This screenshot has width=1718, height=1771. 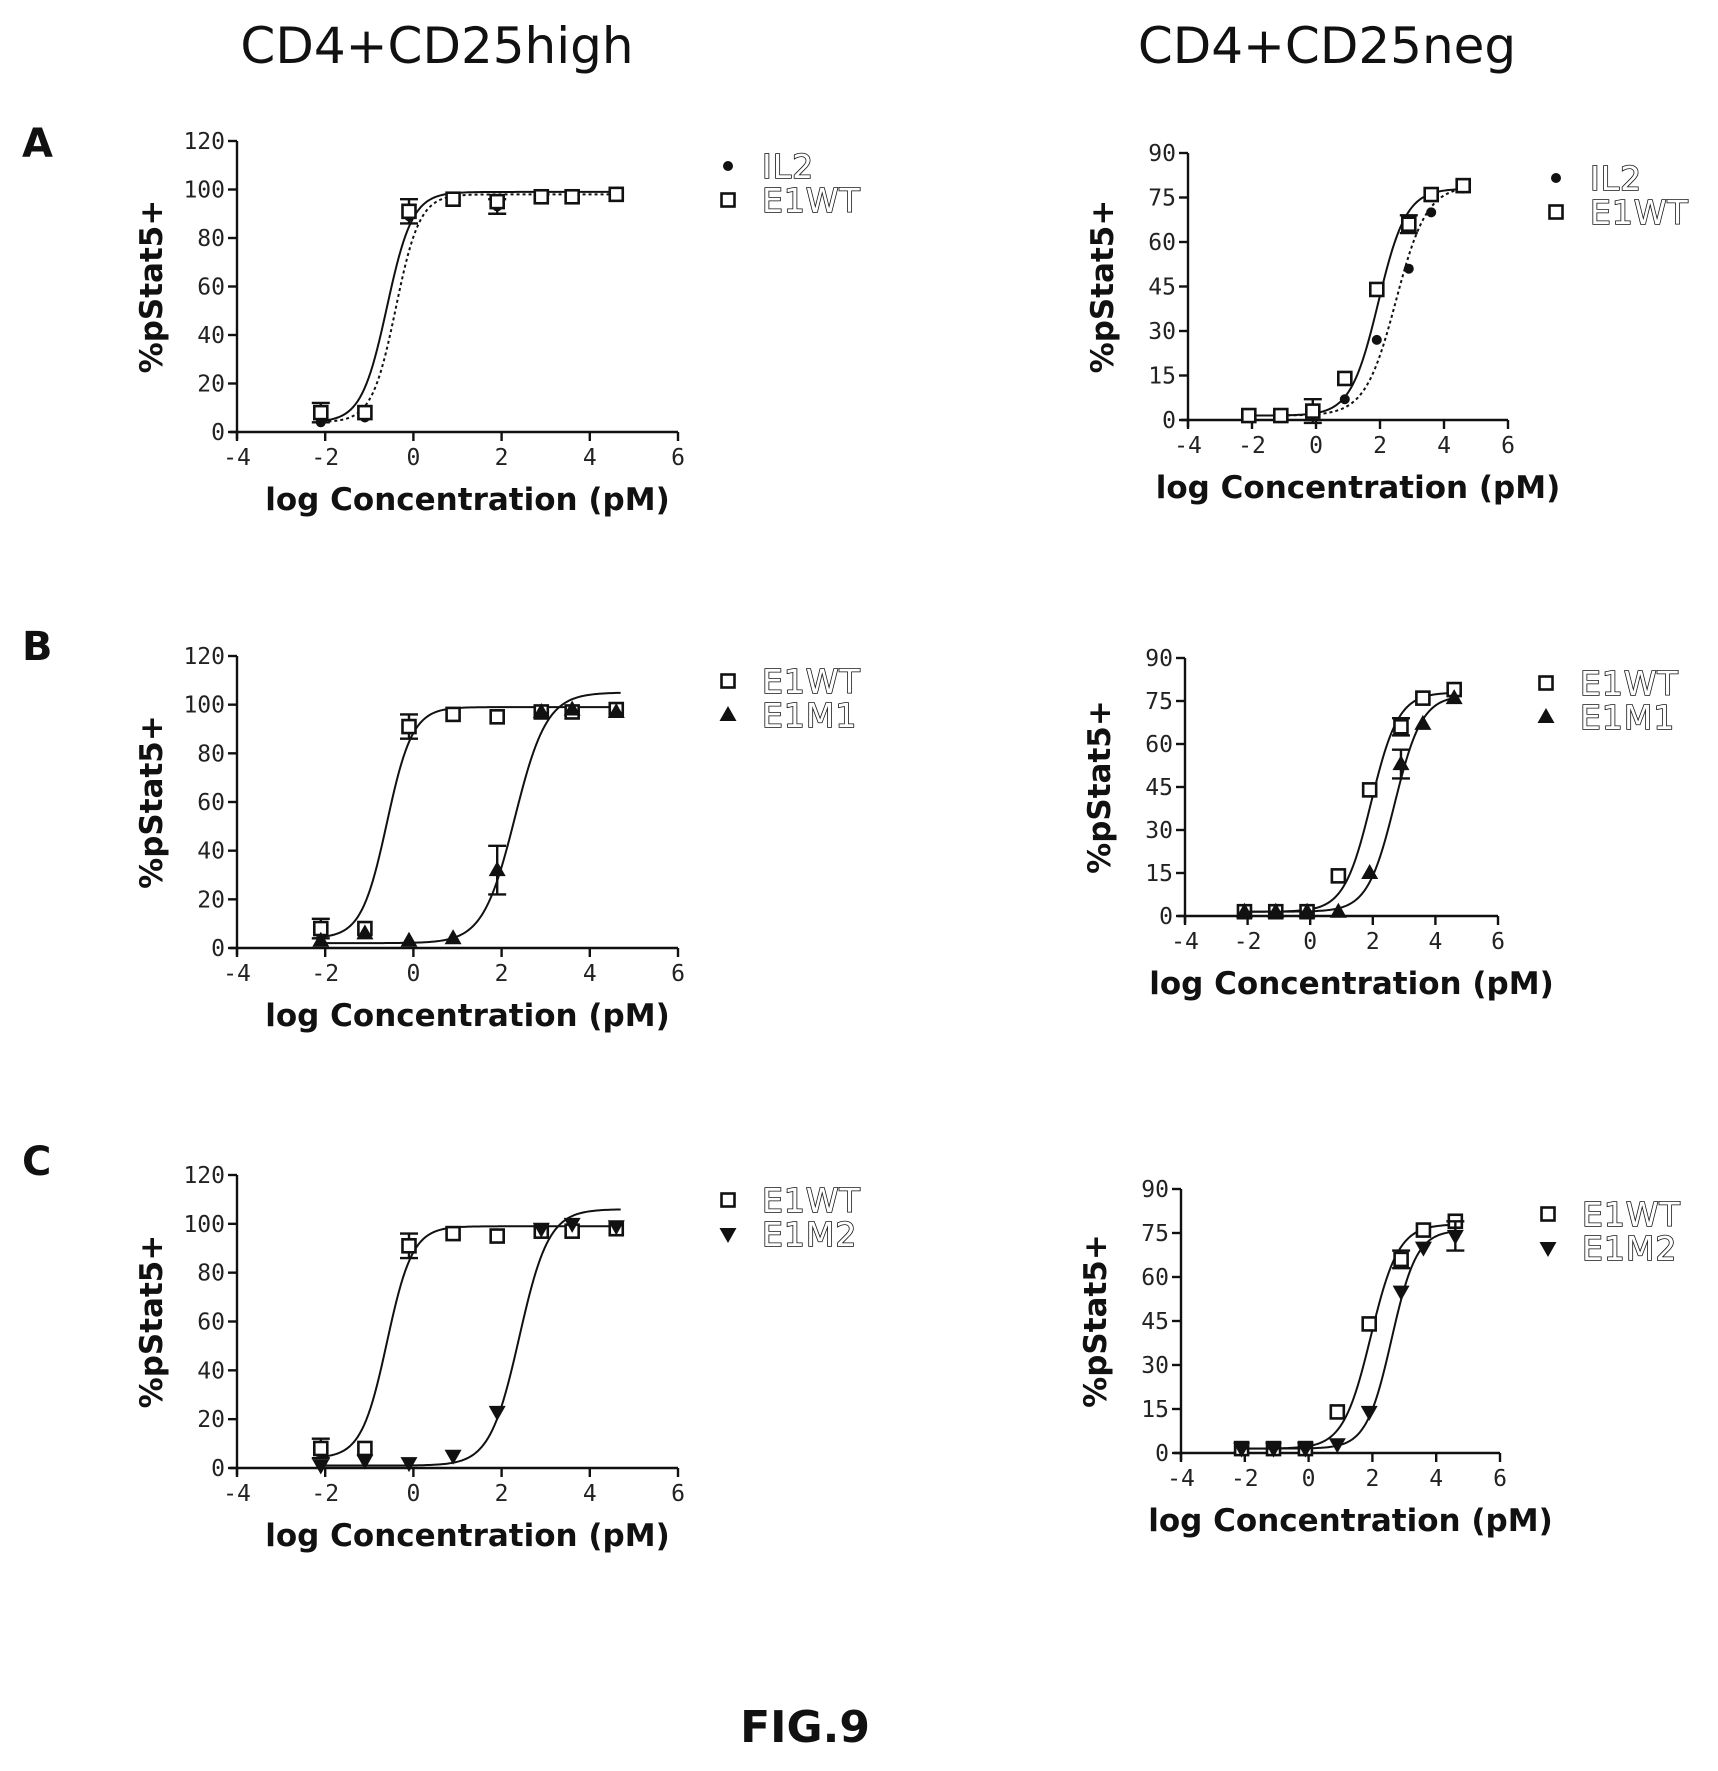 What do you see at coordinates (788, 166) in the screenshot?
I see `legend-label-il2: IL2` at bounding box center [788, 166].